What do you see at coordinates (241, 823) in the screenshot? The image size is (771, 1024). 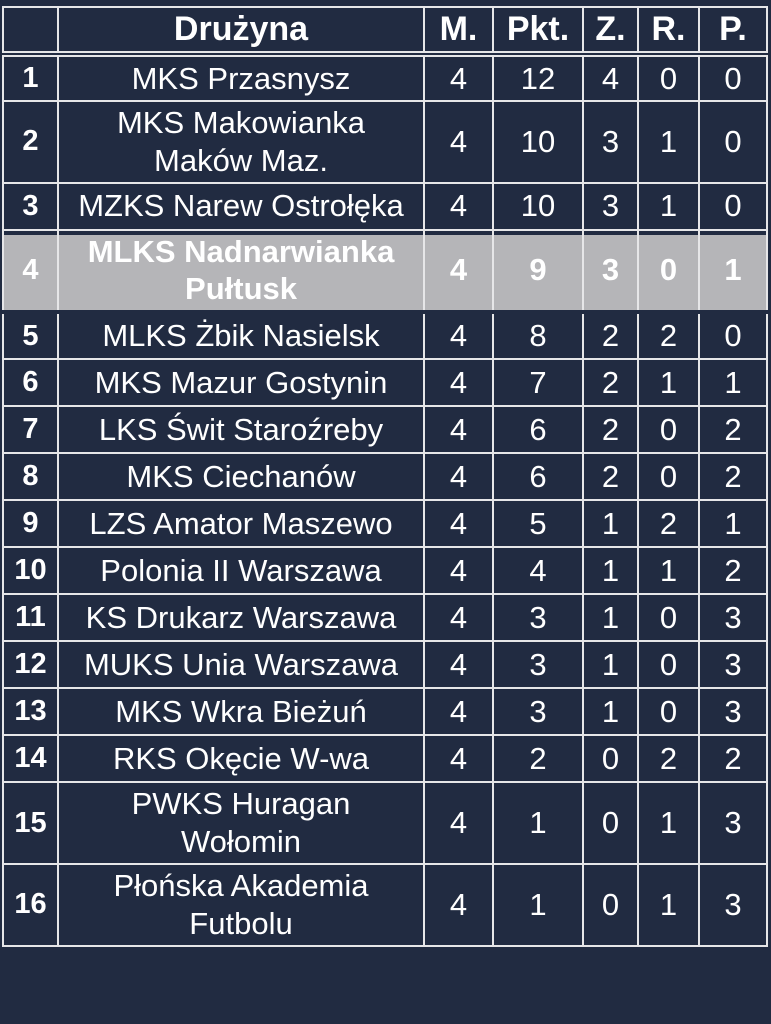 I see `team-name-cell: PWKS Huragan Wołomin` at bounding box center [241, 823].